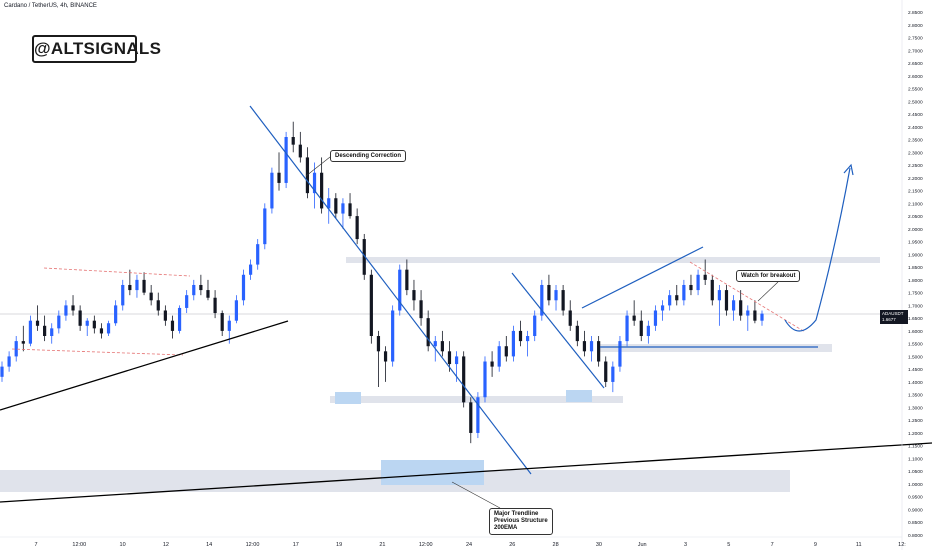 This screenshot has width=932, height=550. I want to click on price-tick-label: 1.4000, so click(915, 383).